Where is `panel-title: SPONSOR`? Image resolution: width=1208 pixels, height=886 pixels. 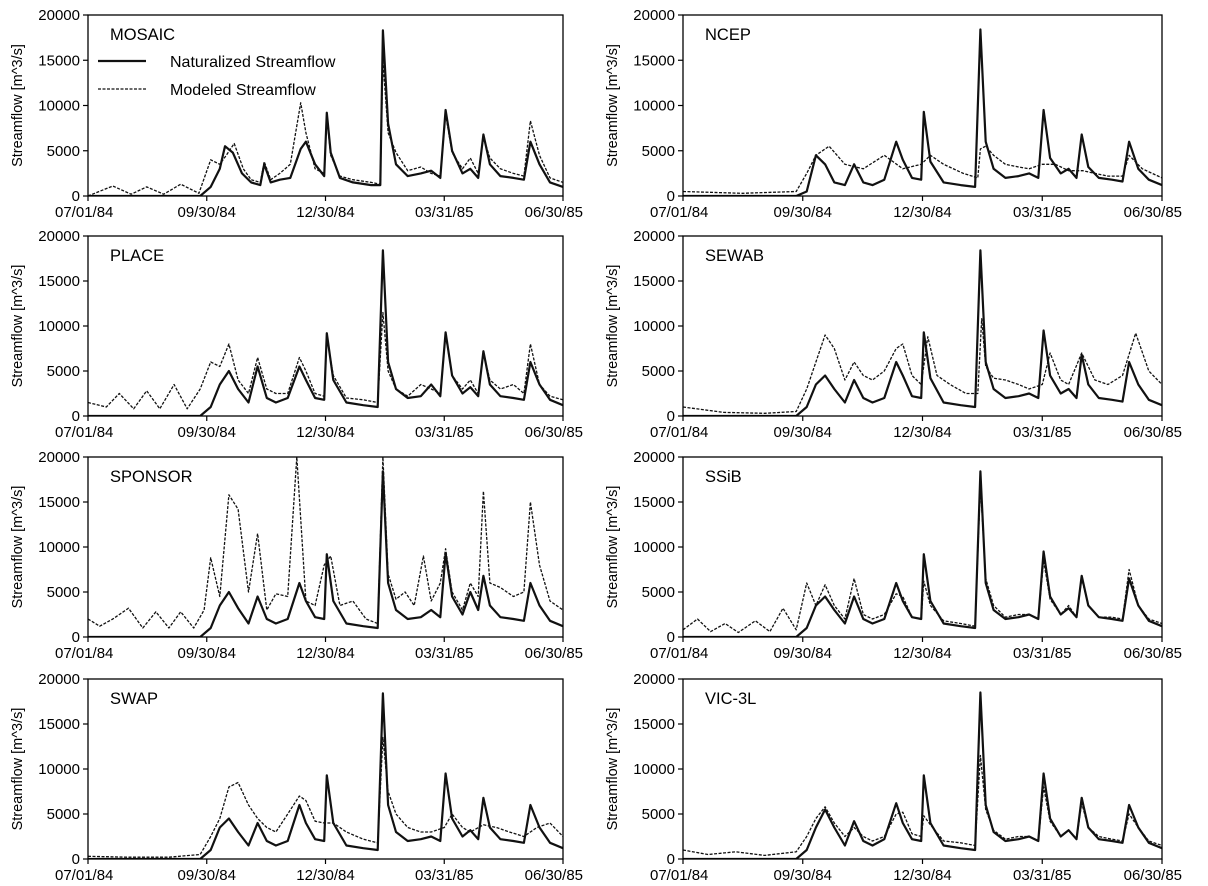
panel-title: SPONSOR is located at coordinates (151, 477).